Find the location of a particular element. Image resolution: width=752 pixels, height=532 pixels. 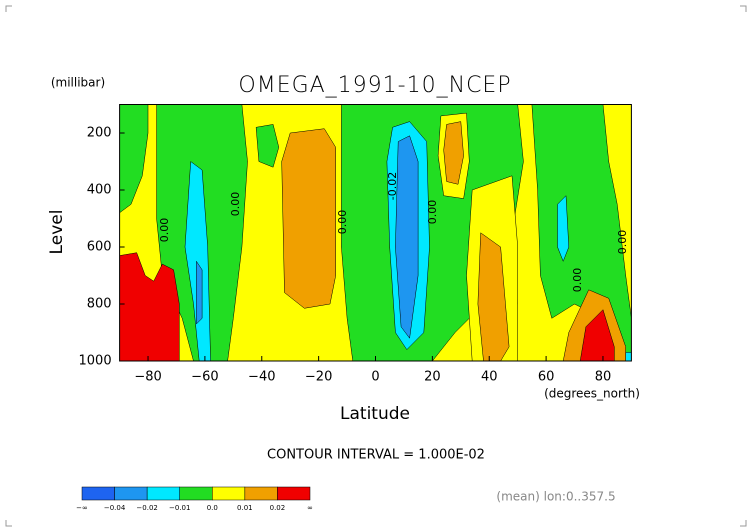

chart-title: OMEGA_1991-10_NCEP is located at coordinates (374, 85).